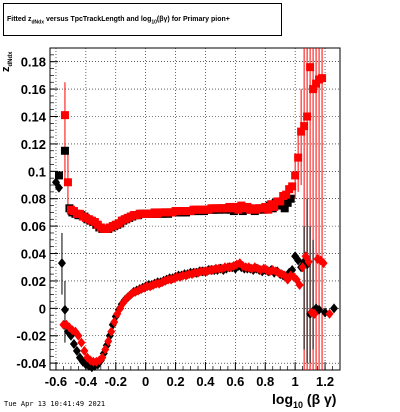 The image size is (400, 412). I want to click on y-tick-label: 0.14, so click(34, 117).